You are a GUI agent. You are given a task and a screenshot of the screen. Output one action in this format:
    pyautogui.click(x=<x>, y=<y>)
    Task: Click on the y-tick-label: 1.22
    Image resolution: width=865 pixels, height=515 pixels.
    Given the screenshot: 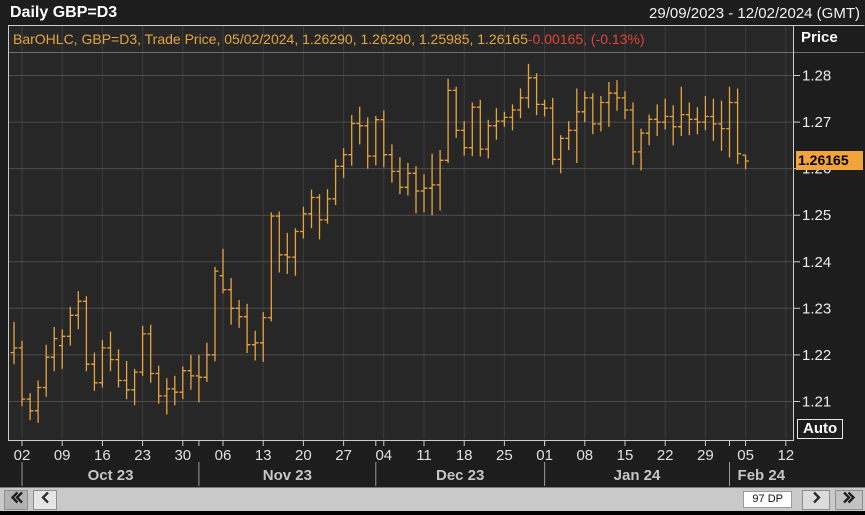 What is the action you would take?
    pyautogui.click(x=816, y=355)
    